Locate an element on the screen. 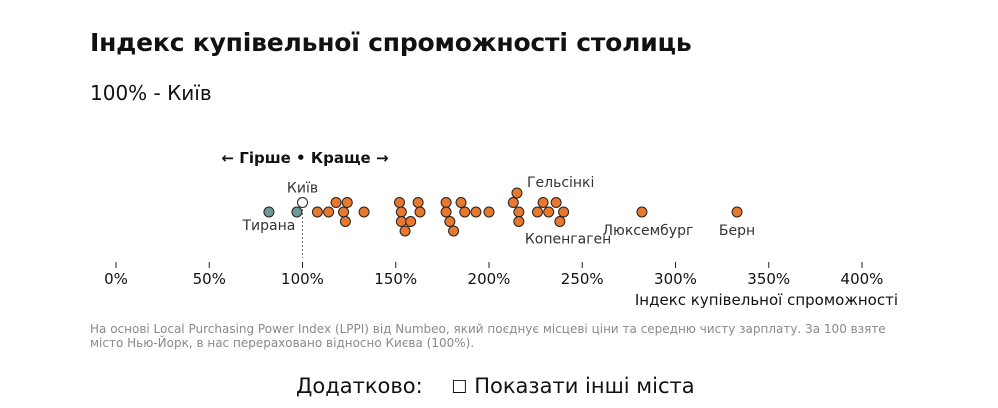 The image size is (998, 408). point-Берн is located at coordinates (737, 212).